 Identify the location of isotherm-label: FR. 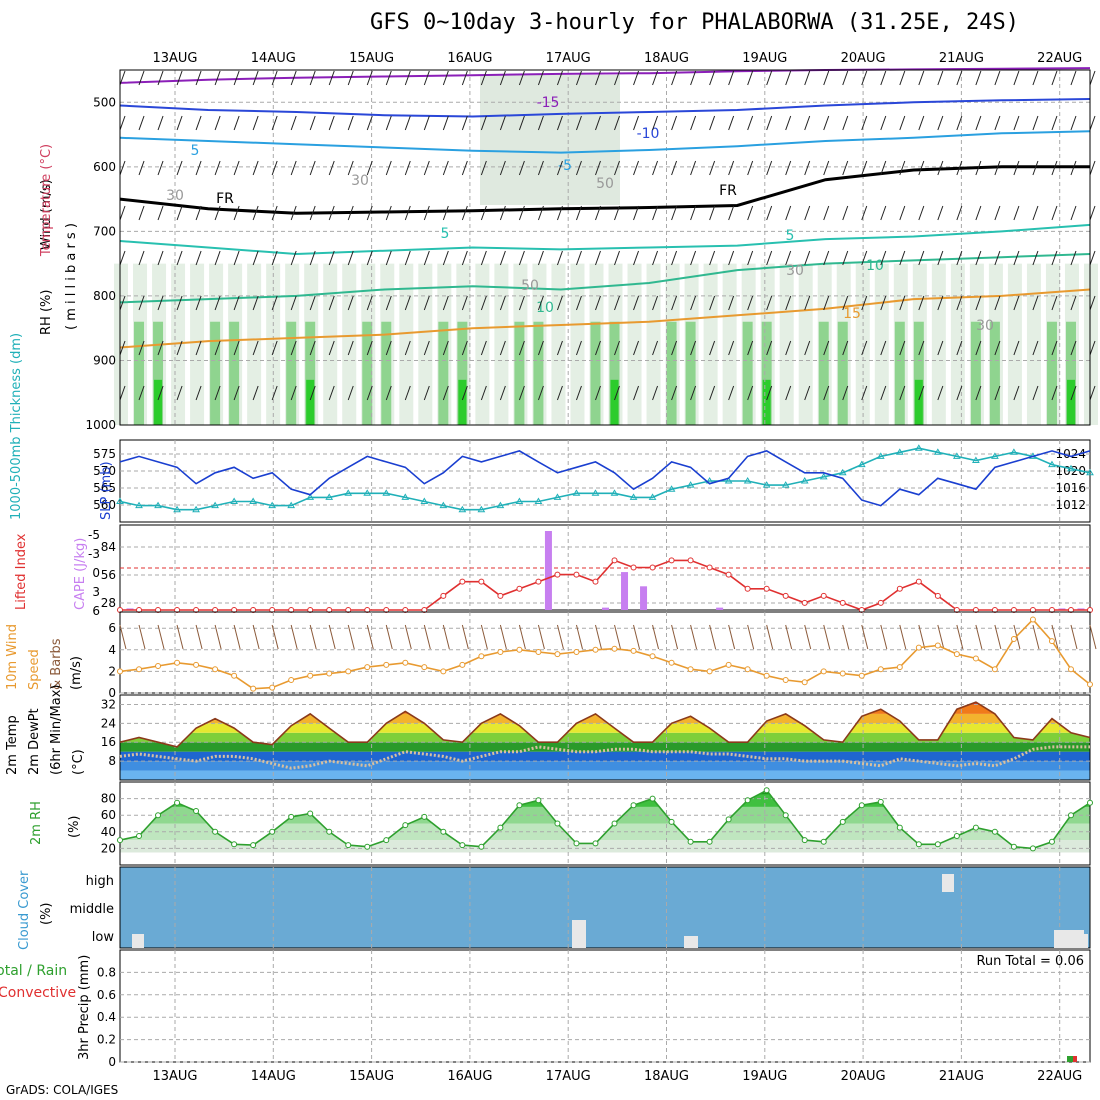
(225, 199).